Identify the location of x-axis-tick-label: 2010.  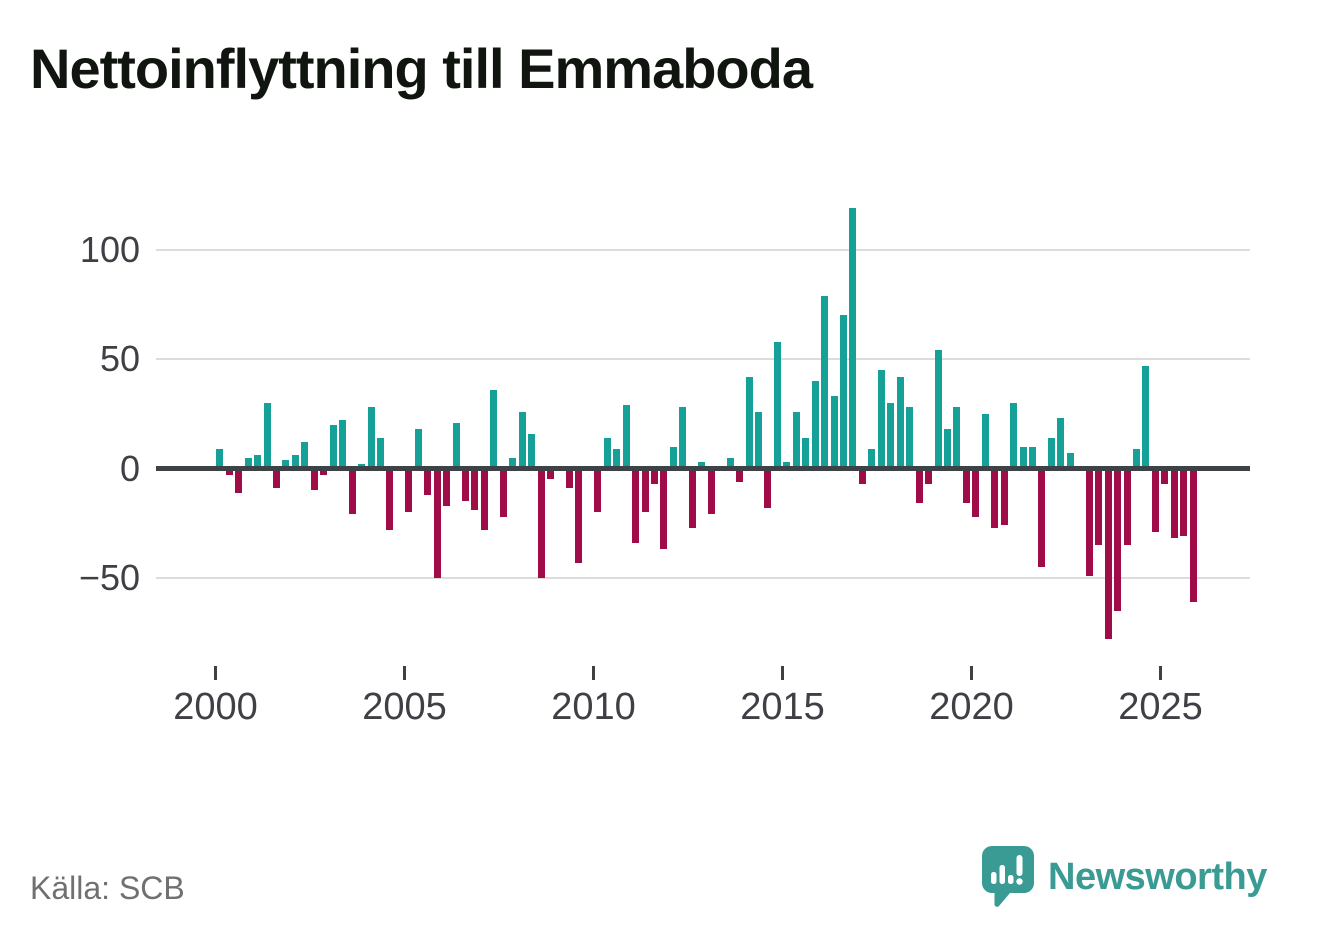
(593, 707).